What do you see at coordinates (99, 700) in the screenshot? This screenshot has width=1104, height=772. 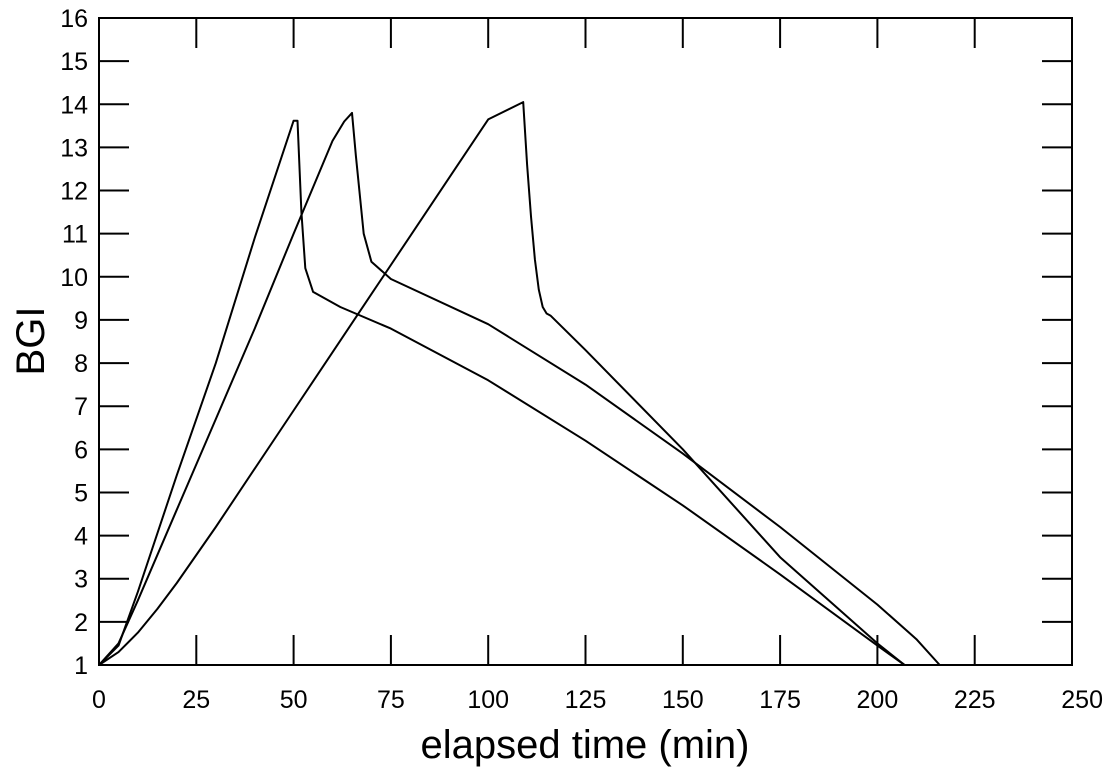 I see `x-tick-label: 0` at bounding box center [99, 700].